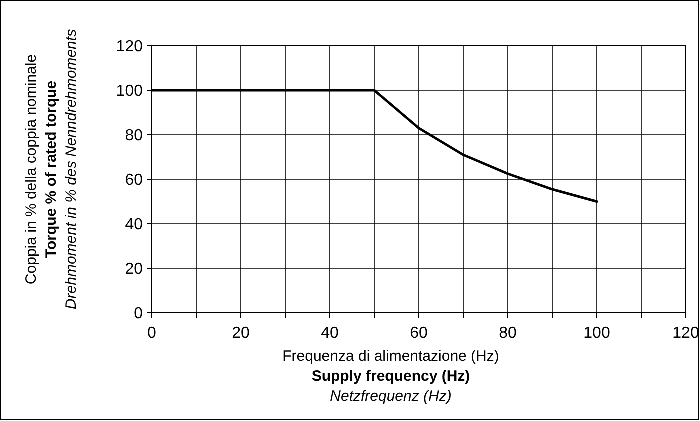 The image size is (700, 421). Describe the element at coordinates (134, 181) in the screenshot. I see `y-tick-label: 60` at that location.